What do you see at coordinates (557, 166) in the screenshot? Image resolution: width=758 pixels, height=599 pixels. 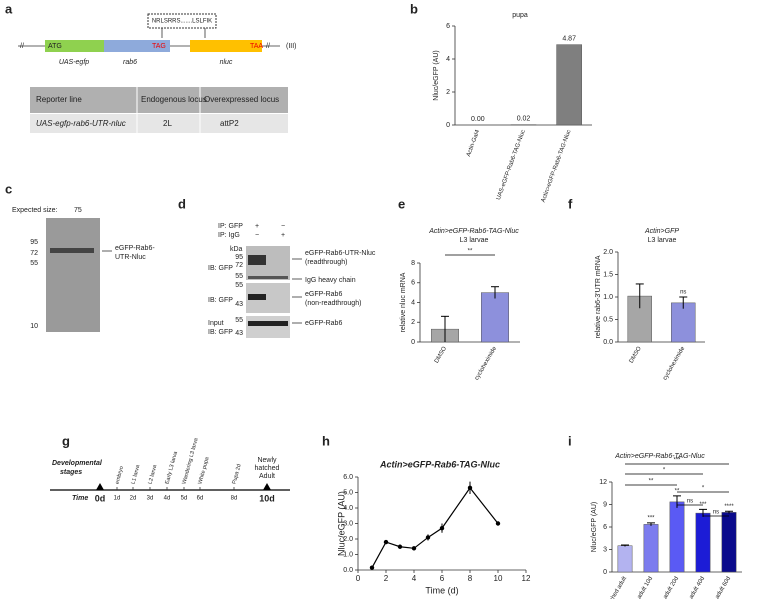 I see `x-tick-label: Actin>eGFP-Rab6-TAG-Nluc` at bounding box center [557, 166].